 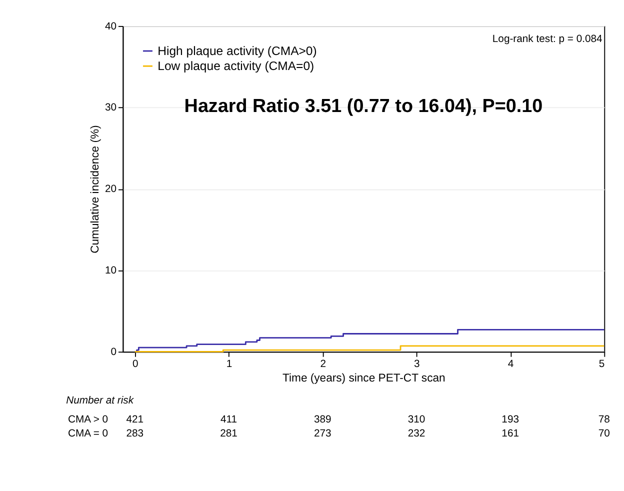 What do you see at coordinates (229, 364) in the screenshot?
I see `x-tick-label: 1` at bounding box center [229, 364].